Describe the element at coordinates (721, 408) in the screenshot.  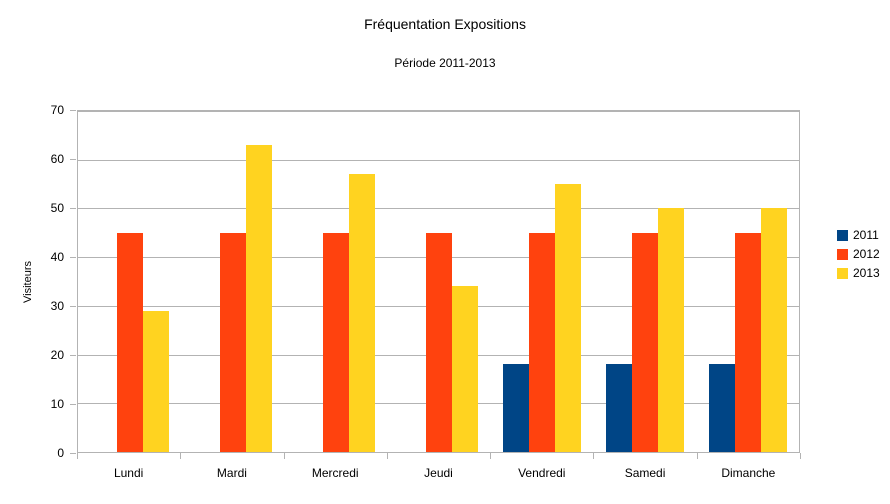
I see `bar-2011-dimanche` at that location.